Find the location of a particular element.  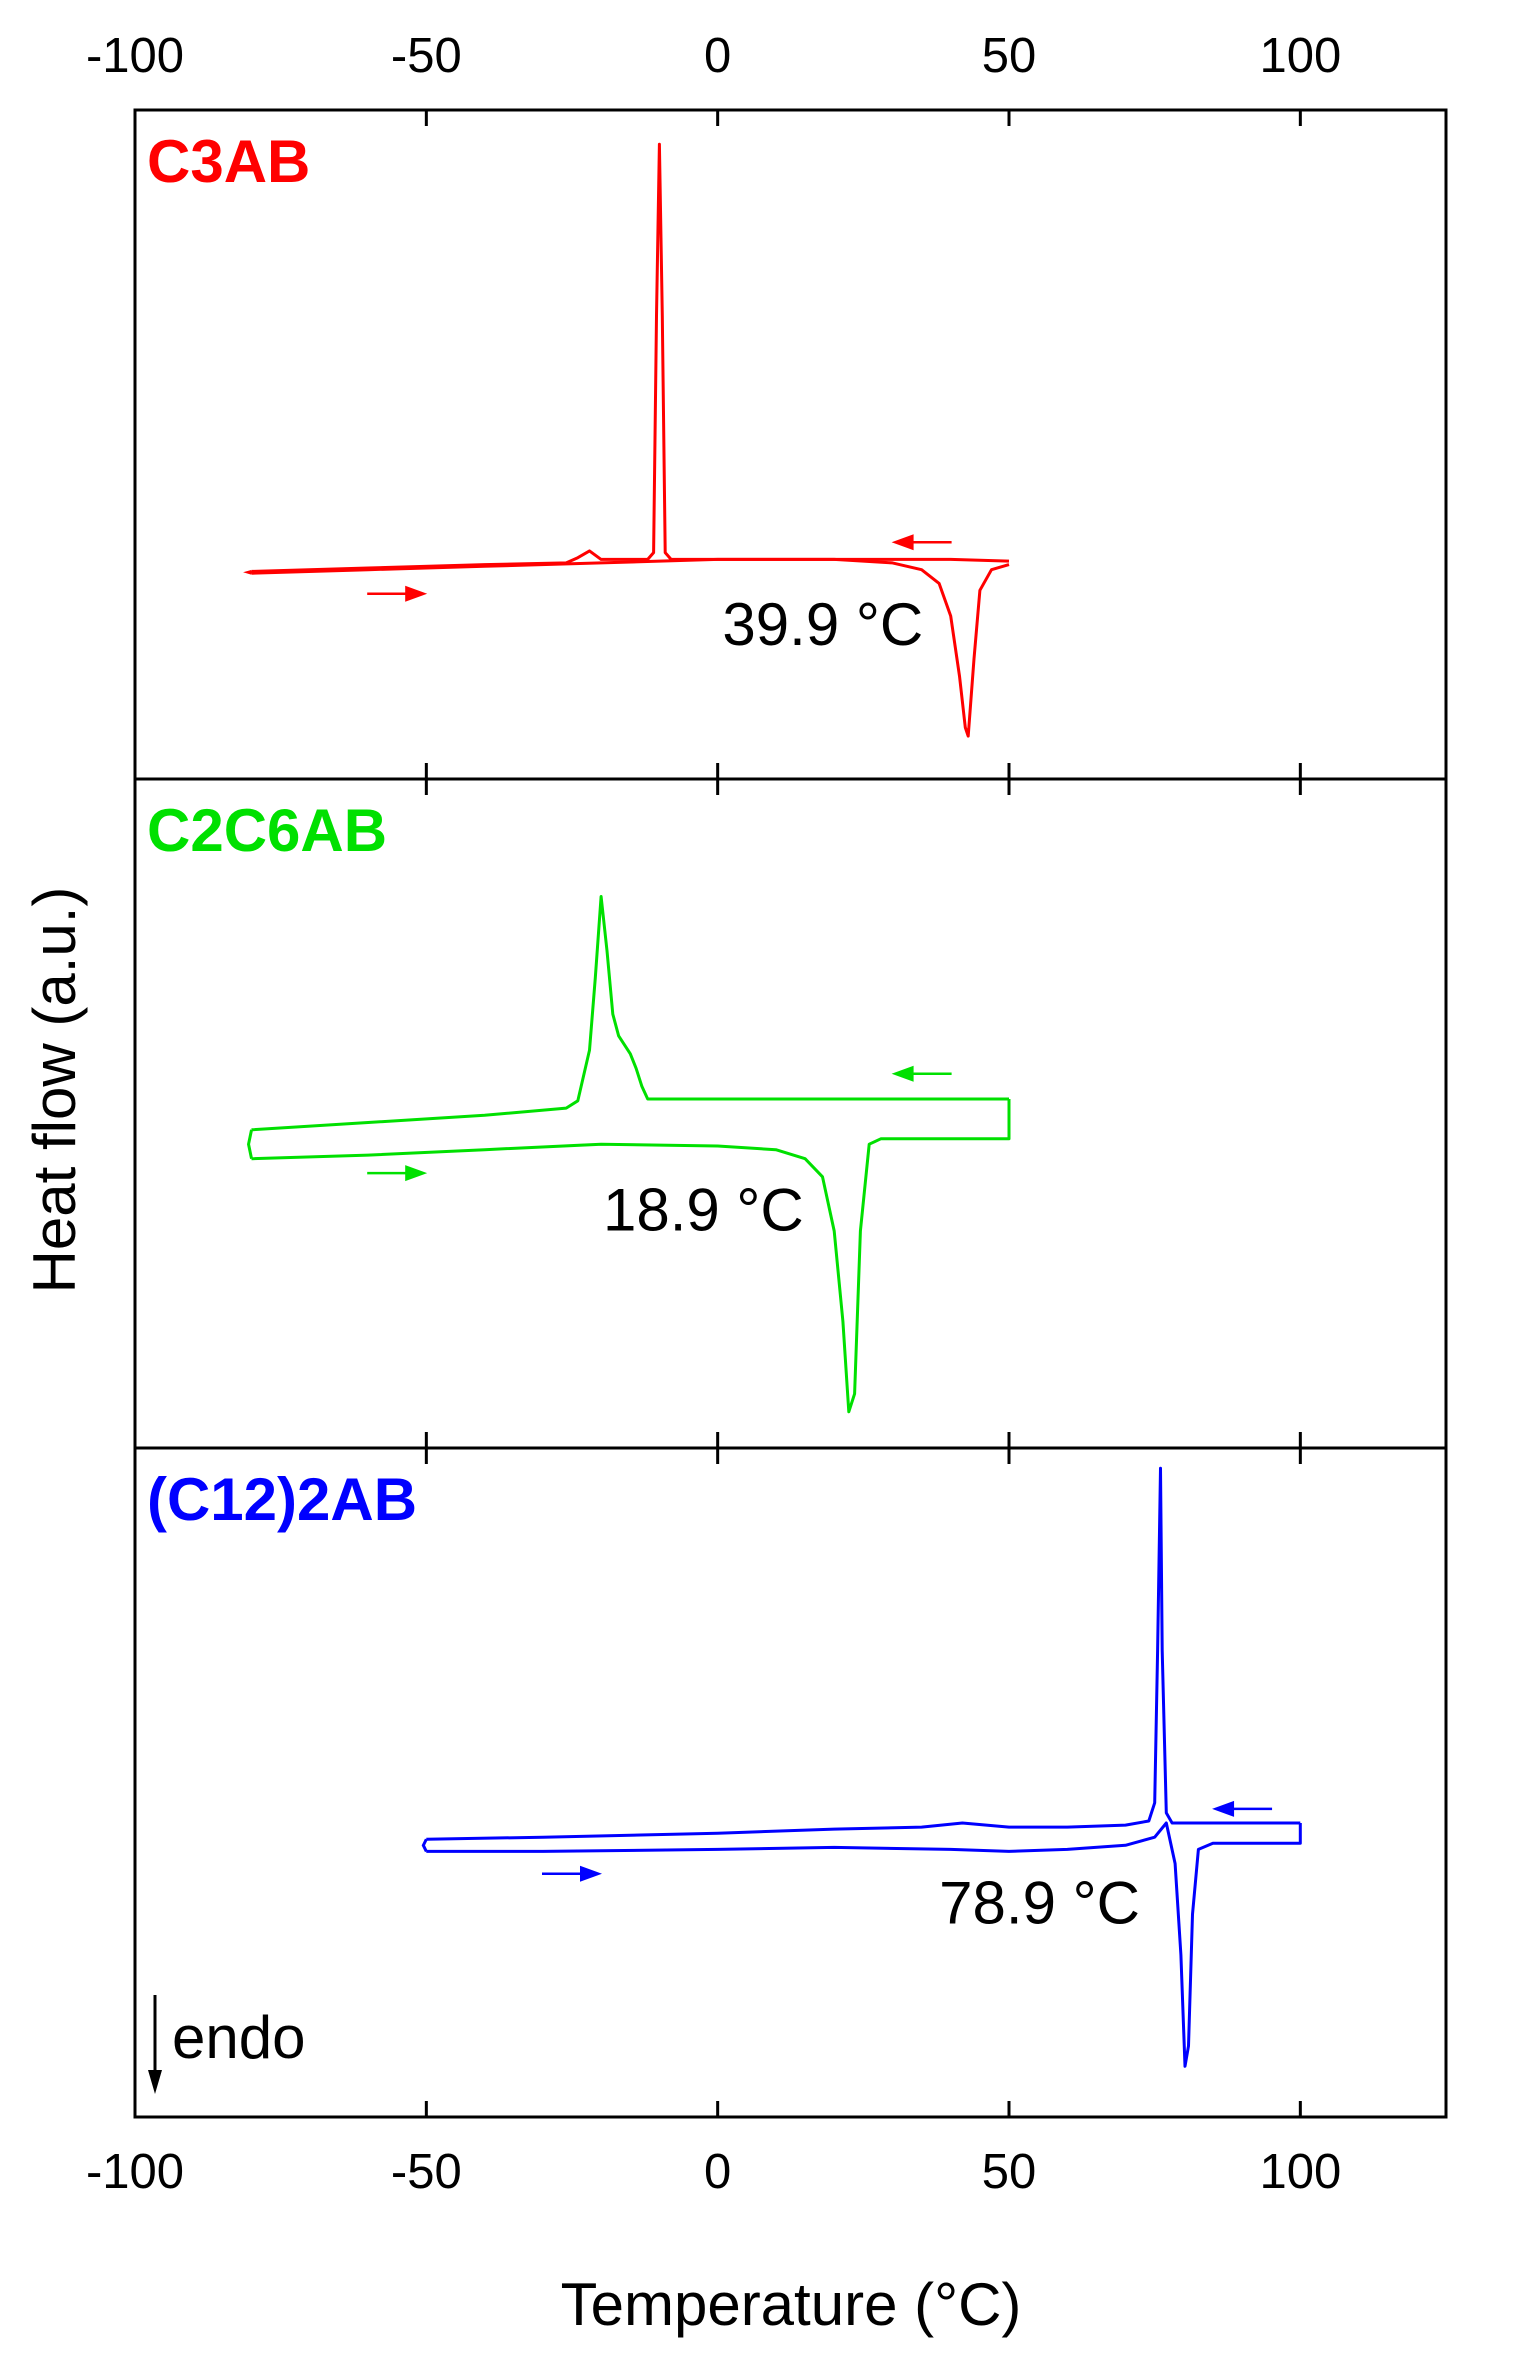

endo-annotation: endo is located at coordinates (226, 2044).